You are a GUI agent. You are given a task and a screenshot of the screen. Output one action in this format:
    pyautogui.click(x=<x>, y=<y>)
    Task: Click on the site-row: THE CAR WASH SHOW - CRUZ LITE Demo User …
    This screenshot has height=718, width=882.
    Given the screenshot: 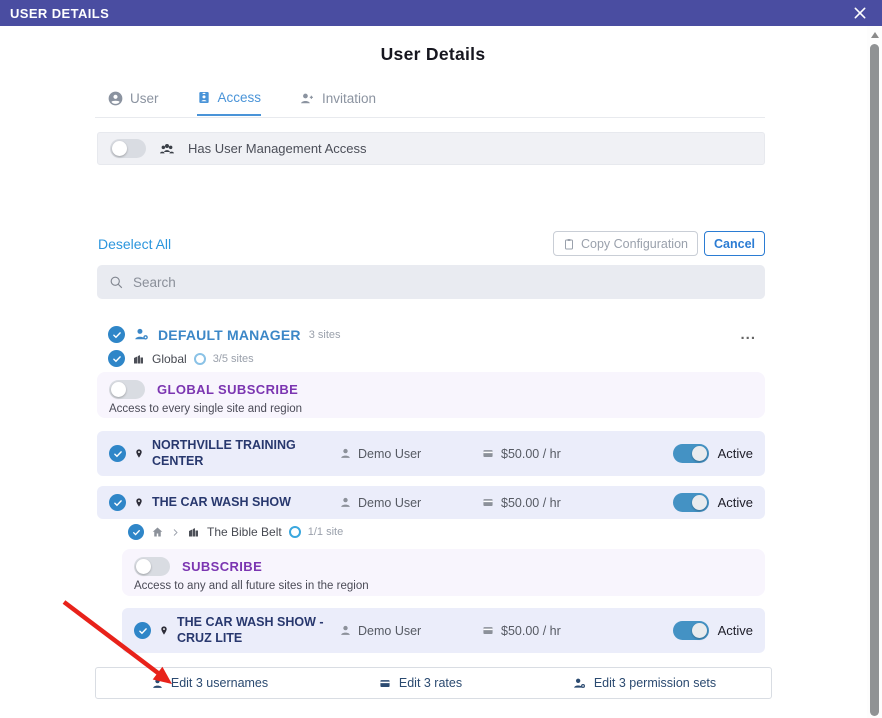 What is the action you would take?
    pyautogui.click(x=443, y=630)
    